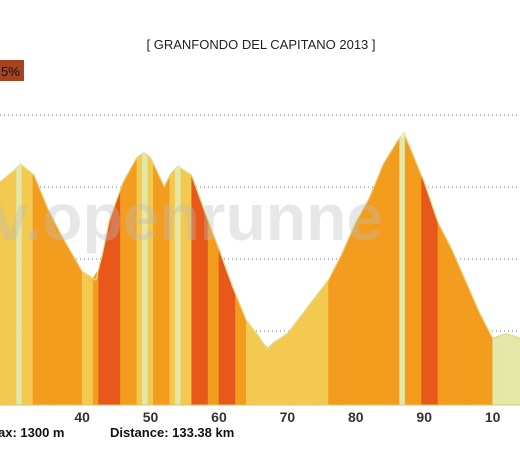 Image resolution: width=520 pixels, height=469 pixels. I want to click on watermark: v.openrunne, so click(191, 217).